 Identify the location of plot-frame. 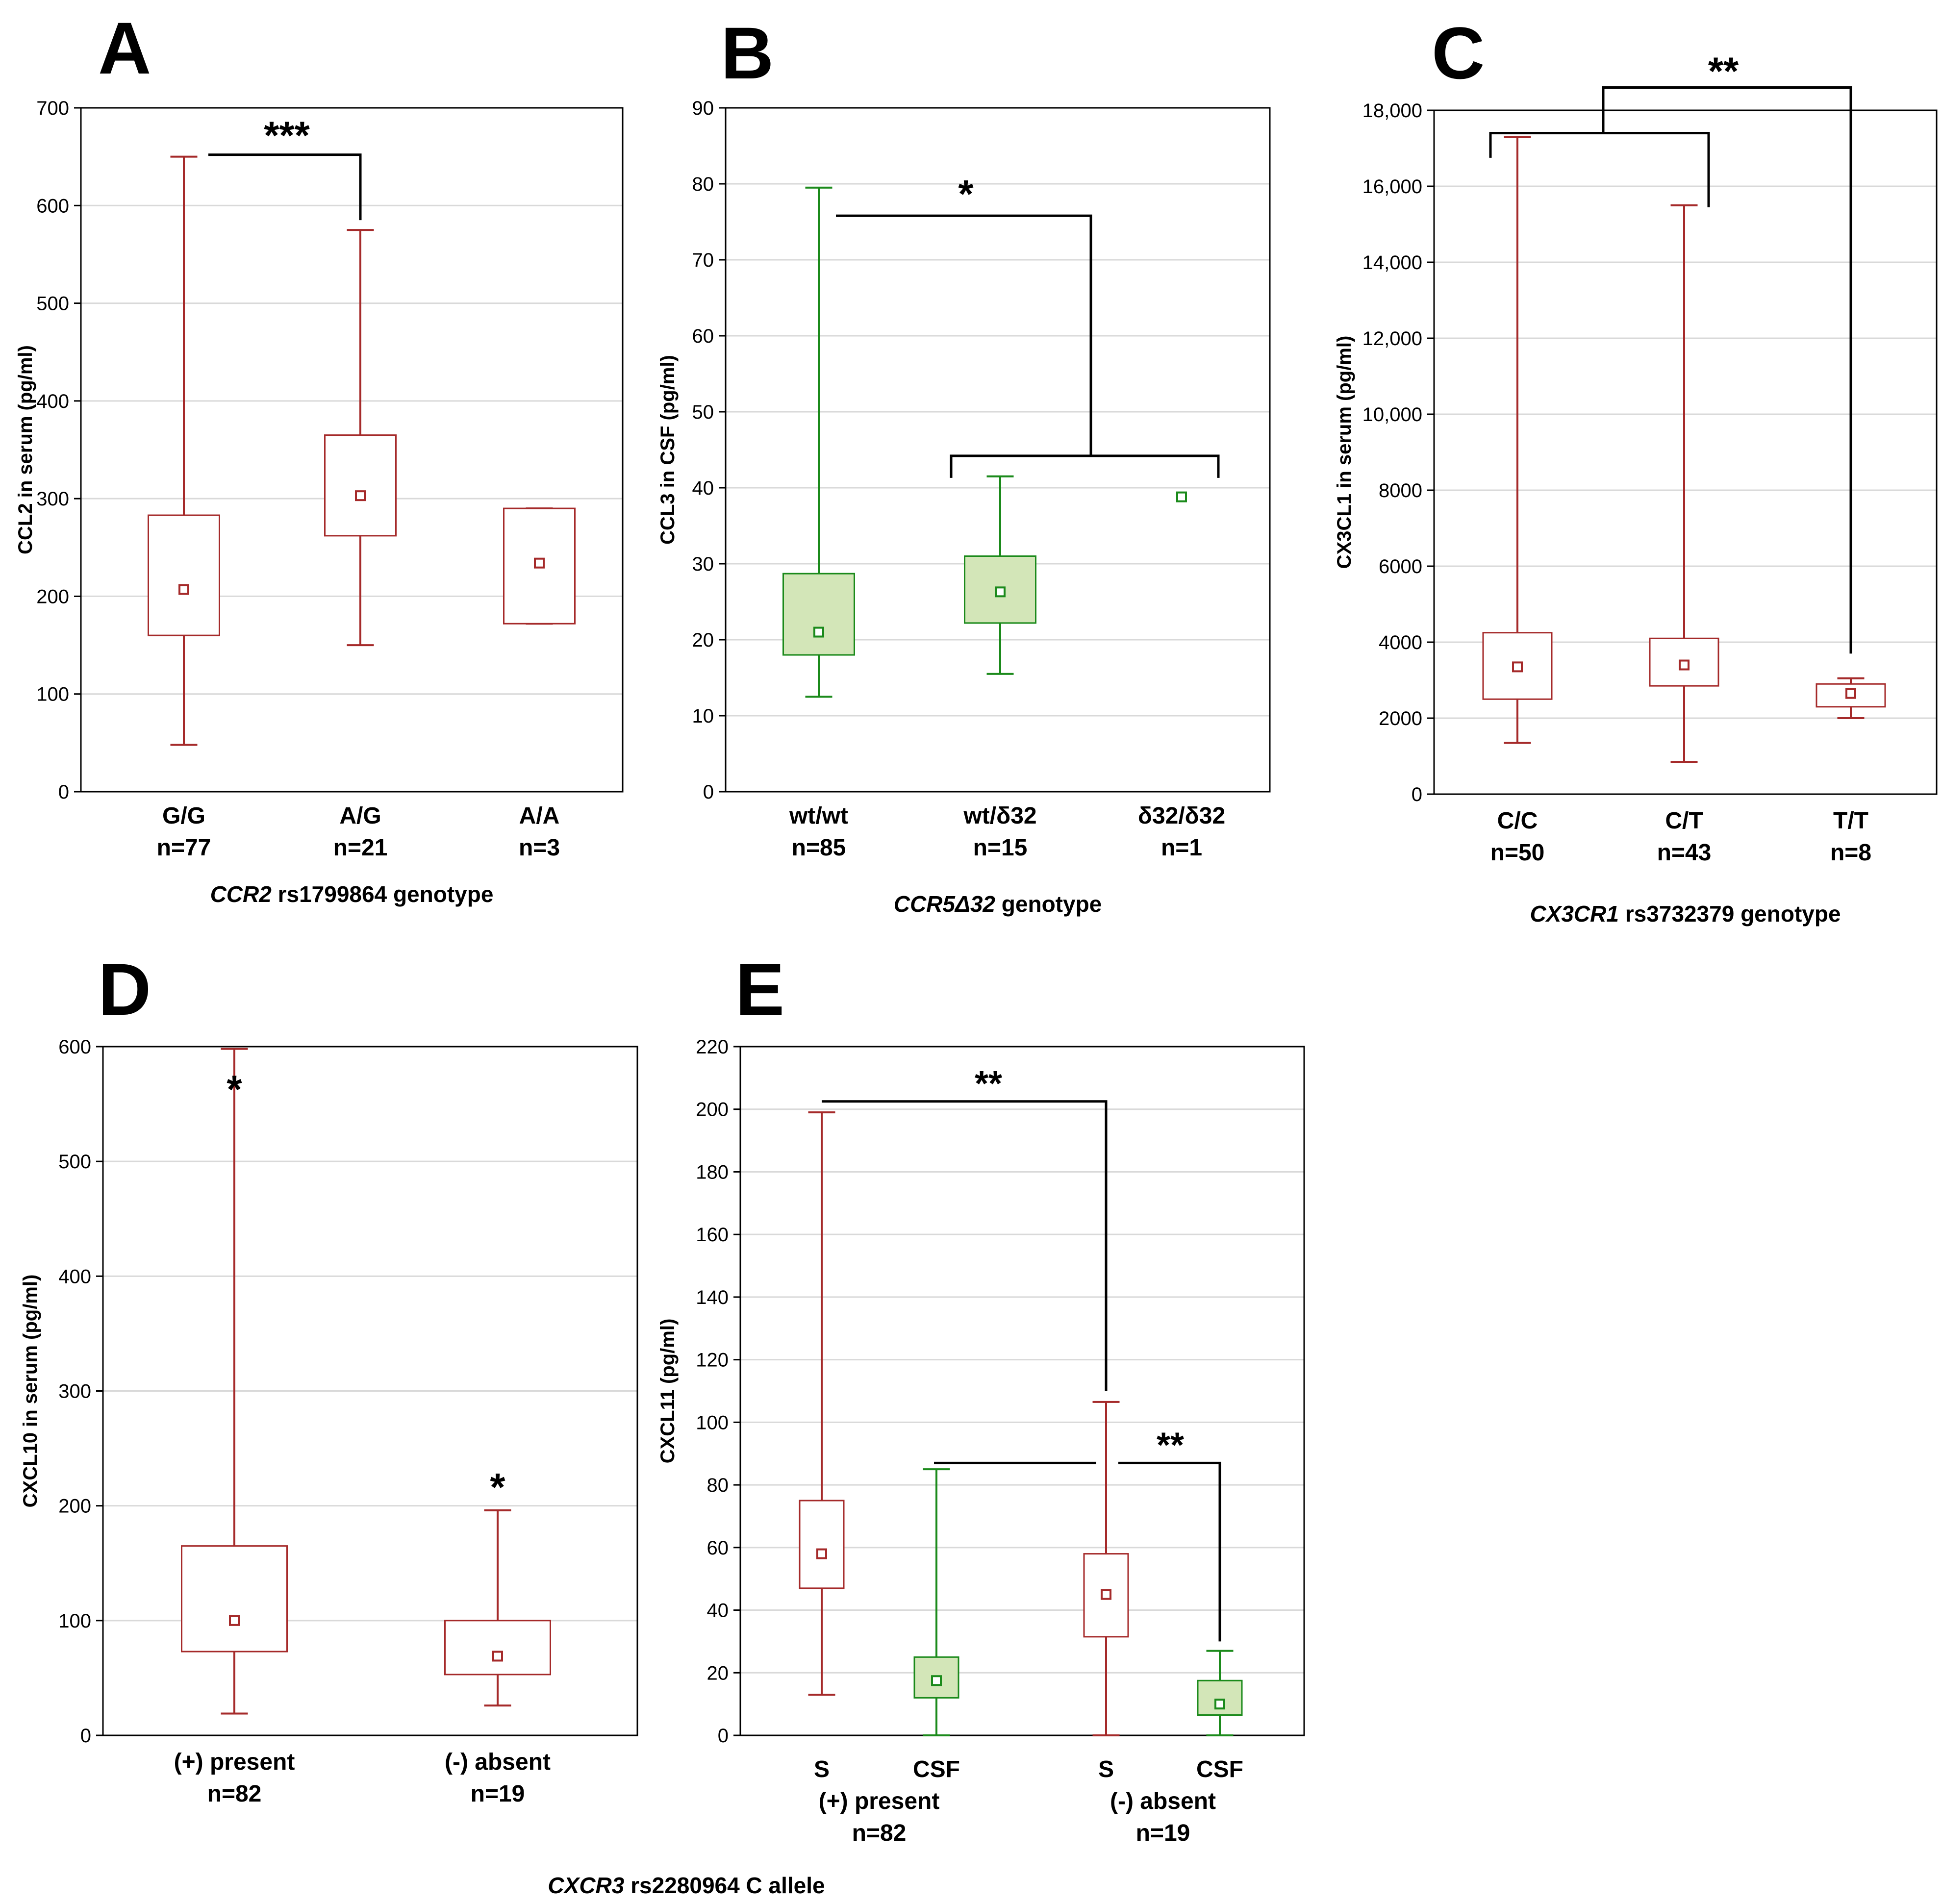
(352, 450).